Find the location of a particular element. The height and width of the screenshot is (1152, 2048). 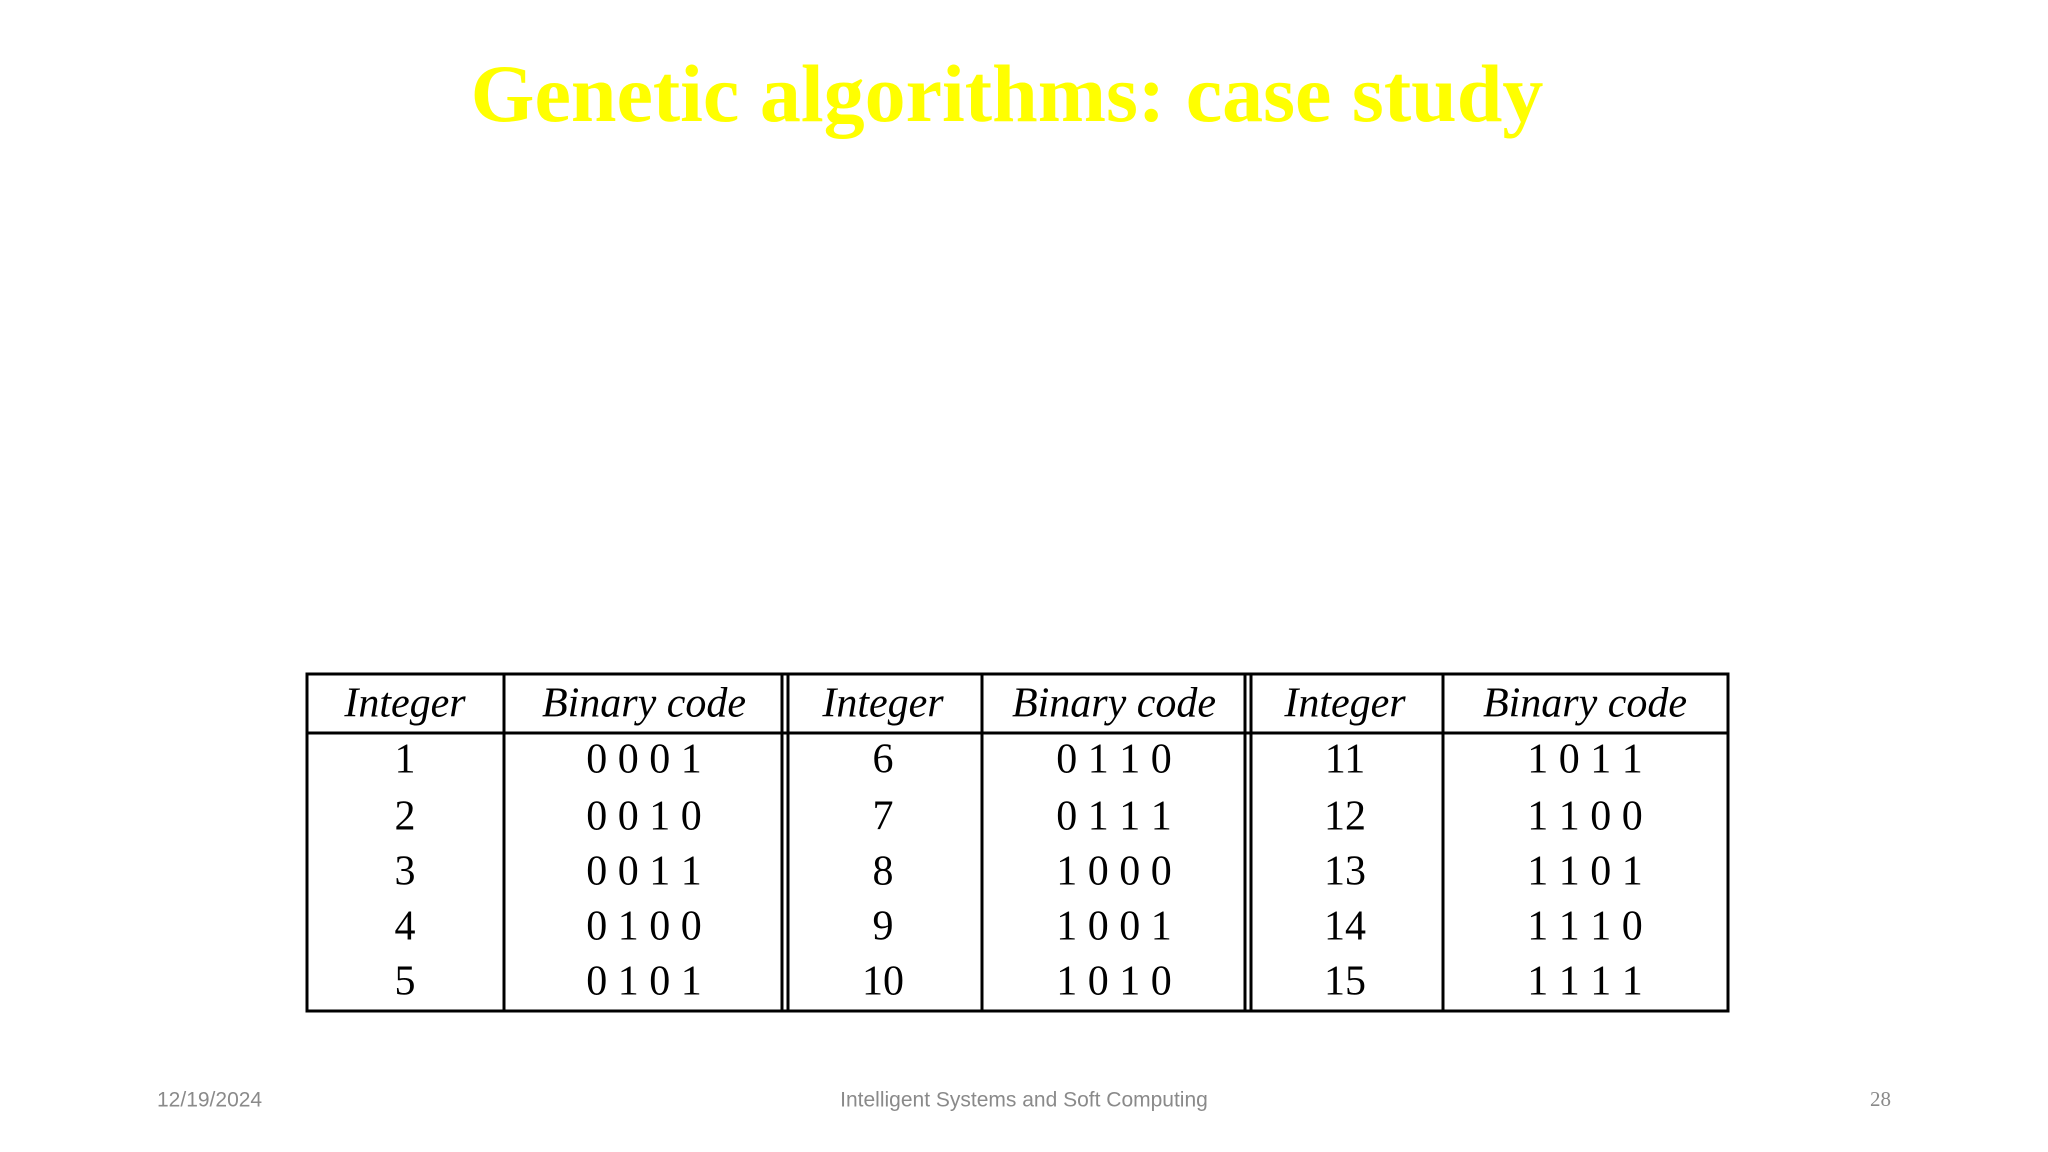

slide-title: Genetic algorithms: case study is located at coordinates (1007, 93).